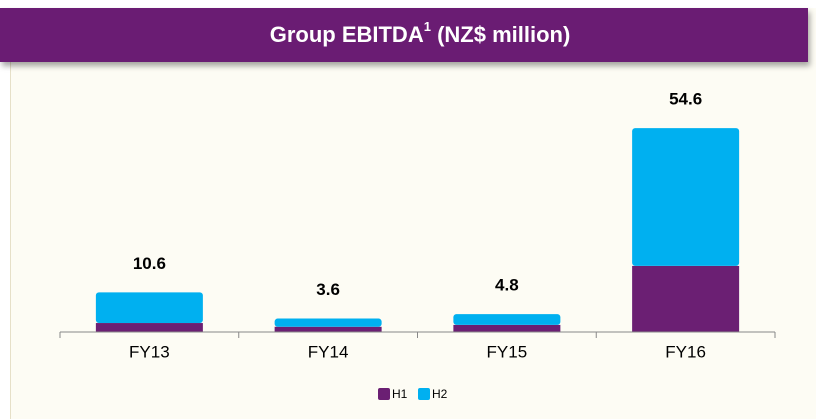 This screenshot has height=419, width=816. I want to click on chart-title: Group EBITDA1 (NZ$ million), so click(420, 32).